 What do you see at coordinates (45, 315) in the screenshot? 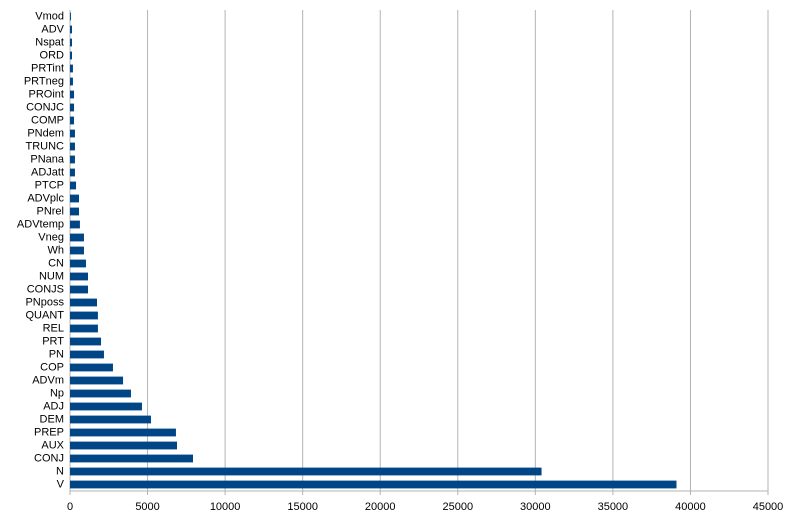
I see `y-tick-label: QUANT` at bounding box center [45, 315].